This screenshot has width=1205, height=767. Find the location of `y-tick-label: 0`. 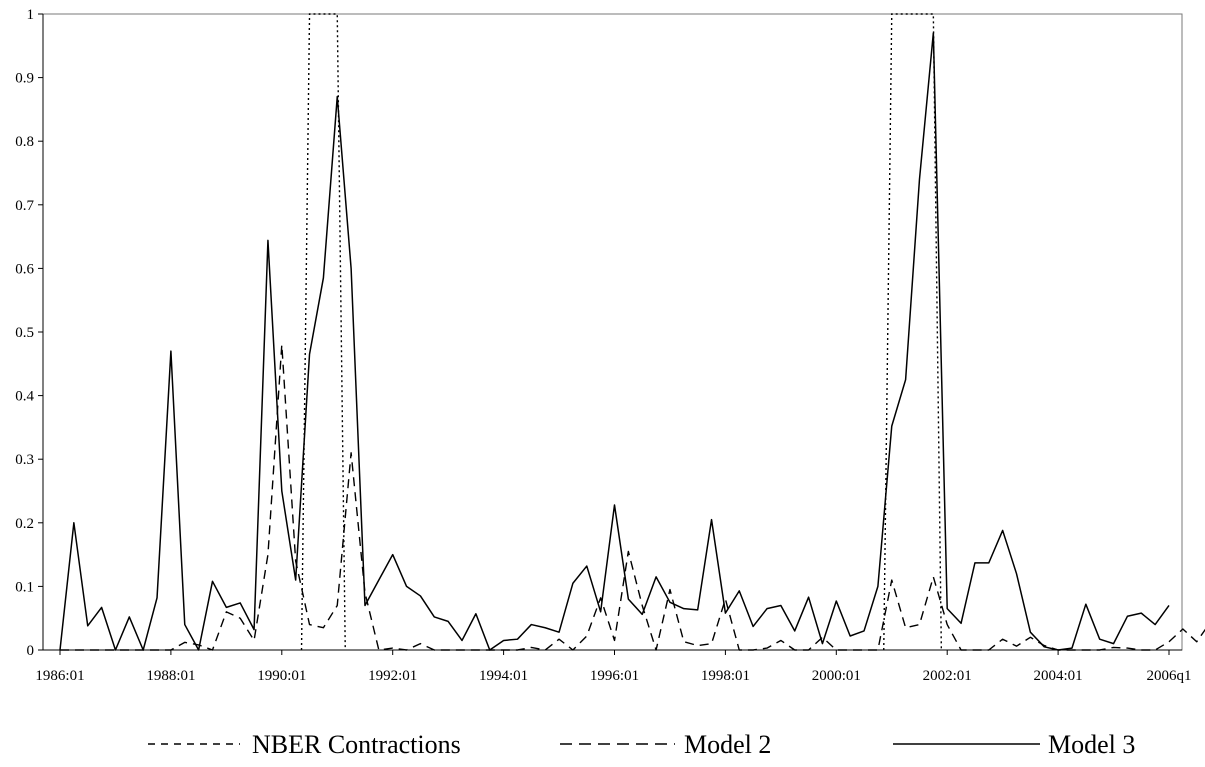

y-tick-label: 0 is located at coordinates (31, 651).